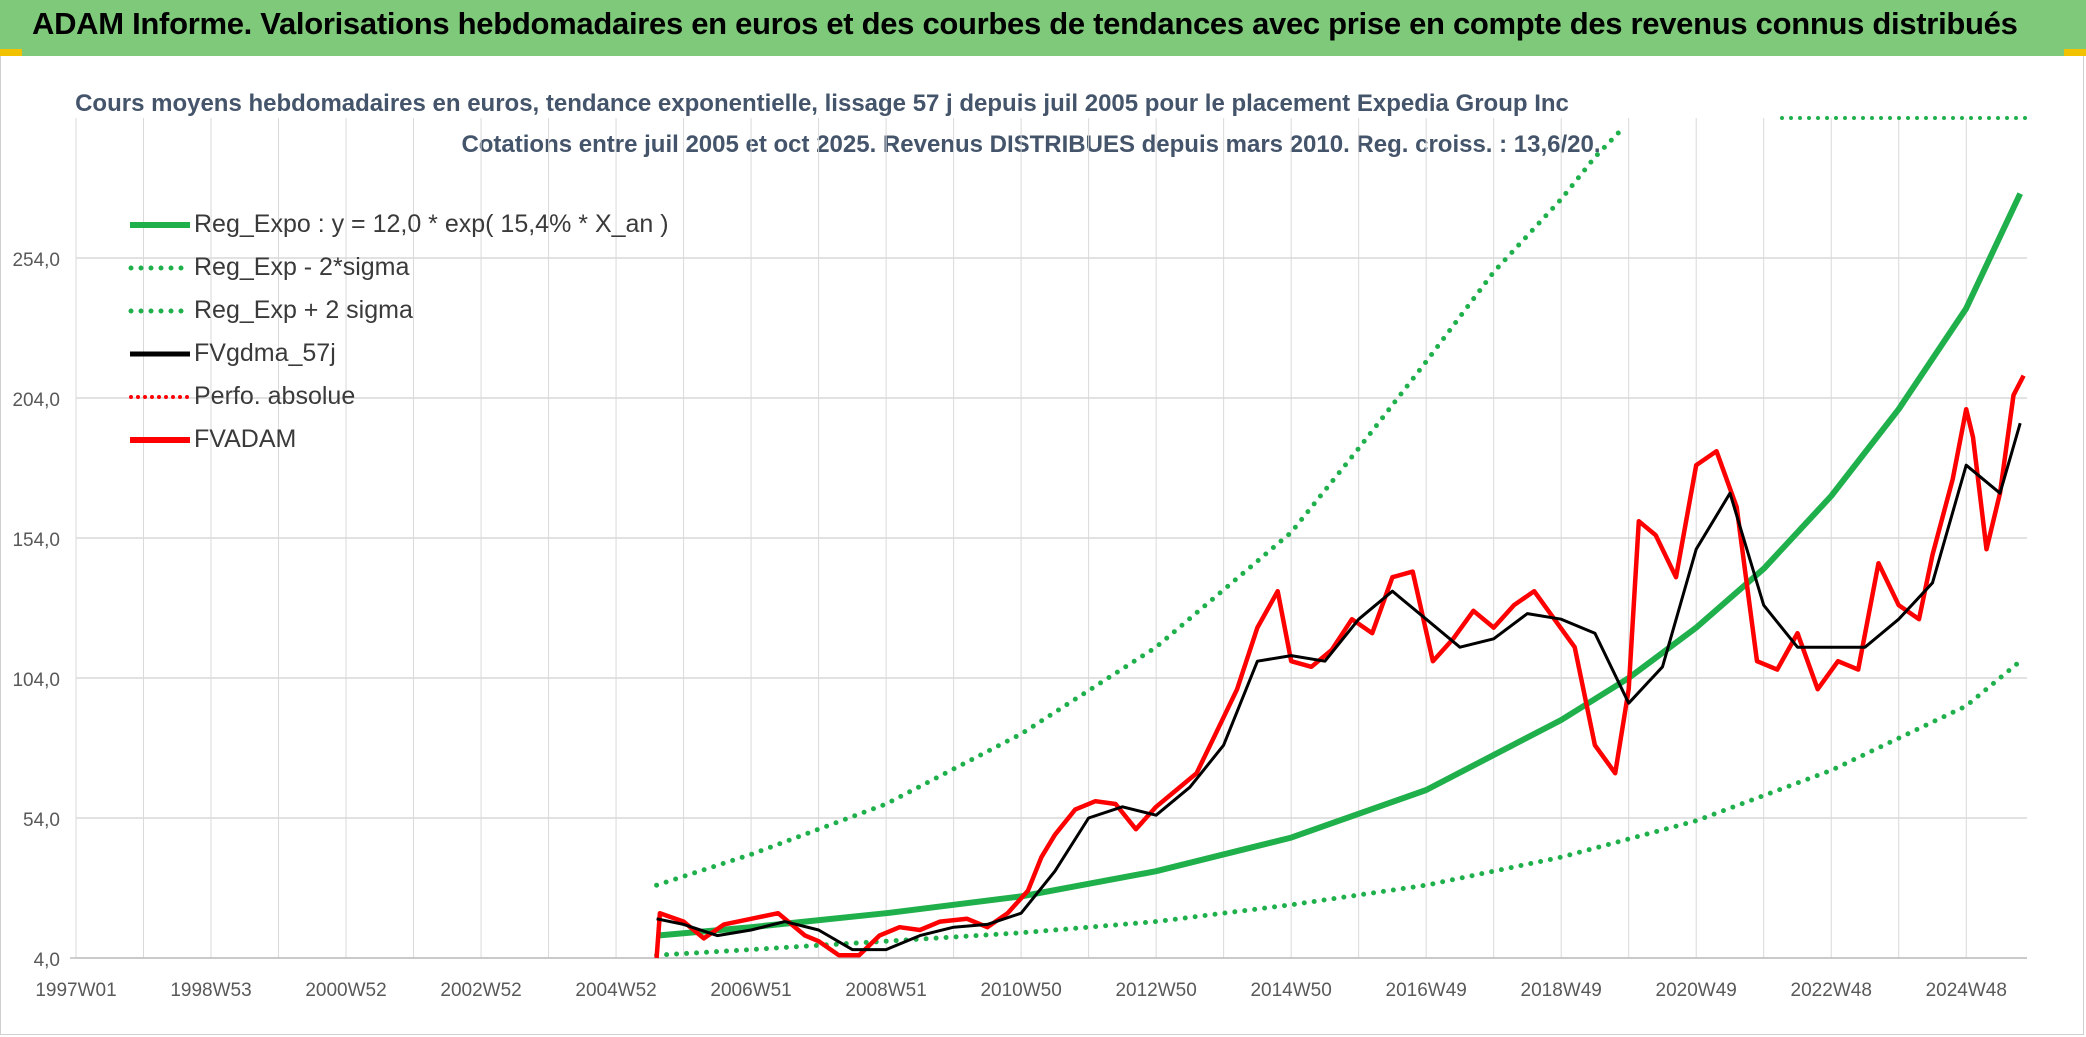 This screenshot has width=2086, height=1037. I want to click on y-tick-label: 254,0, so click(36, 260).